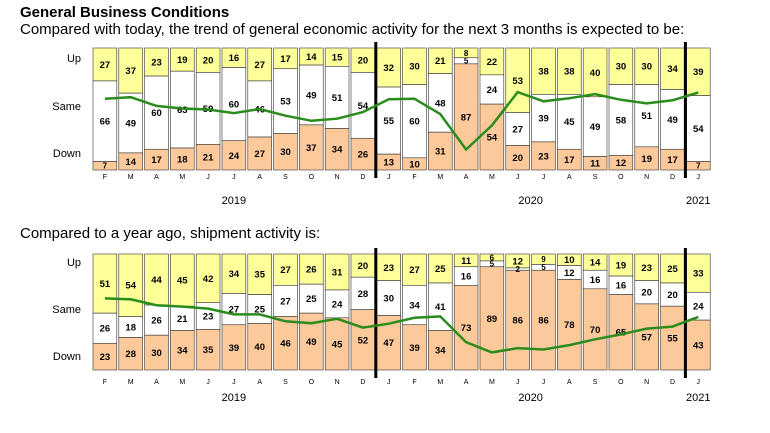 This screenshot has height=433, width=770. I want to click on data-label-up: 34, so click(672, 69).